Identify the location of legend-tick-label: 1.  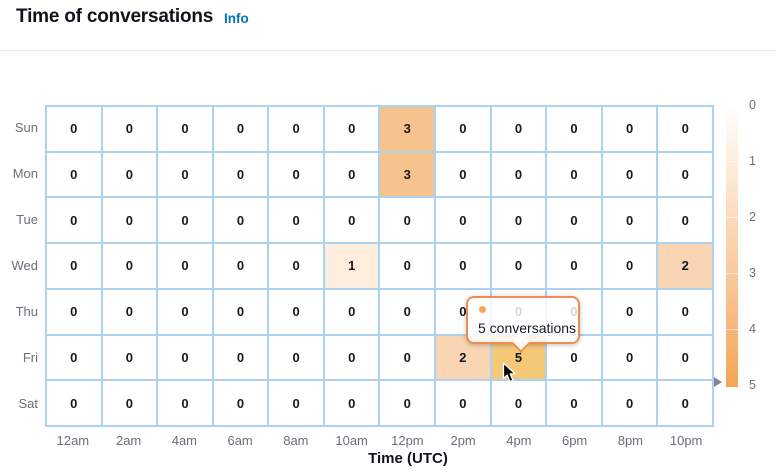
(752, 161).